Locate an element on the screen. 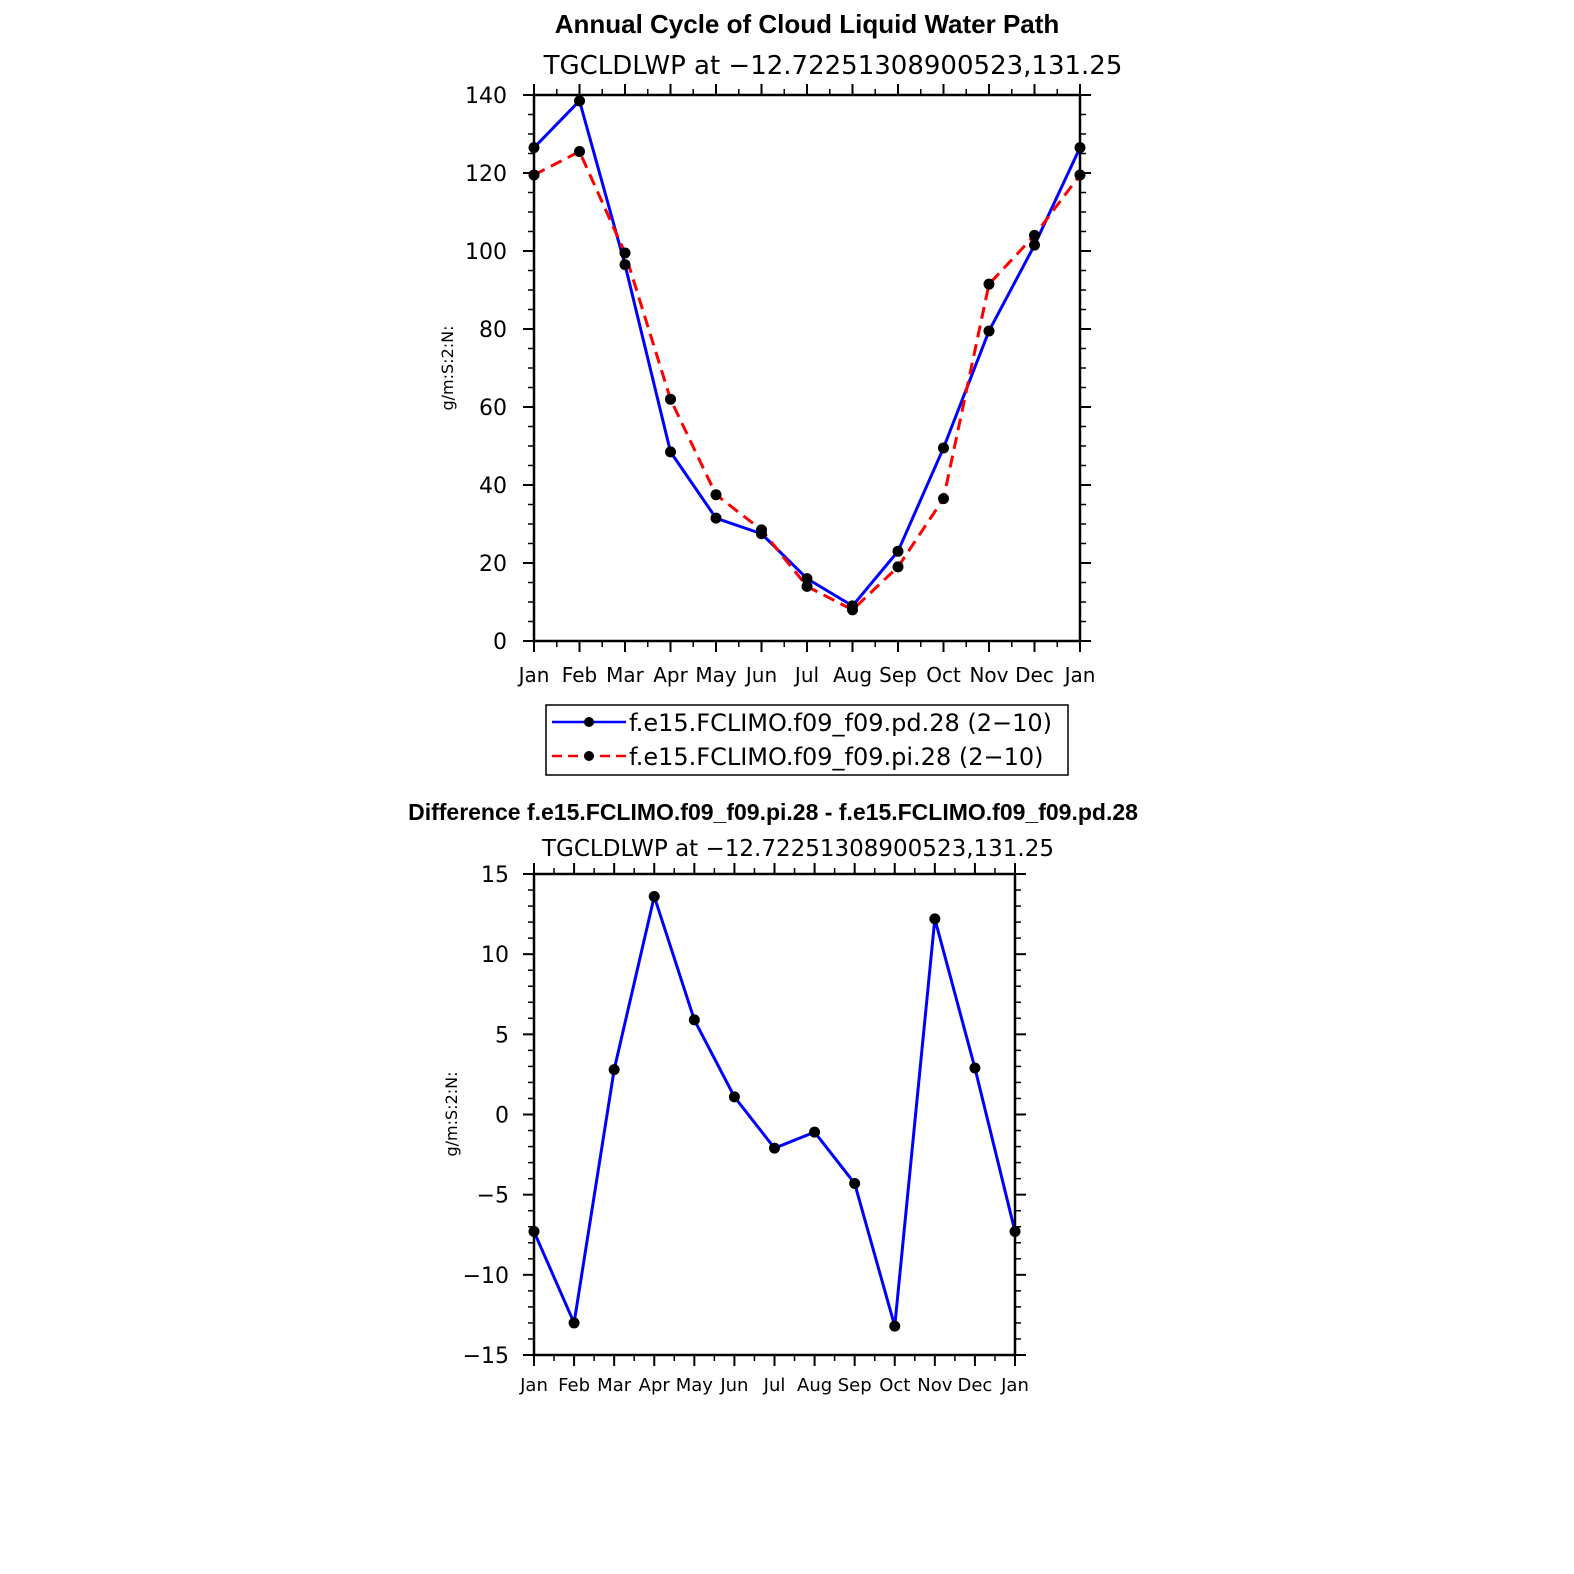  c2-x-tick-label: Aug is located at coordinates (814, 1385).